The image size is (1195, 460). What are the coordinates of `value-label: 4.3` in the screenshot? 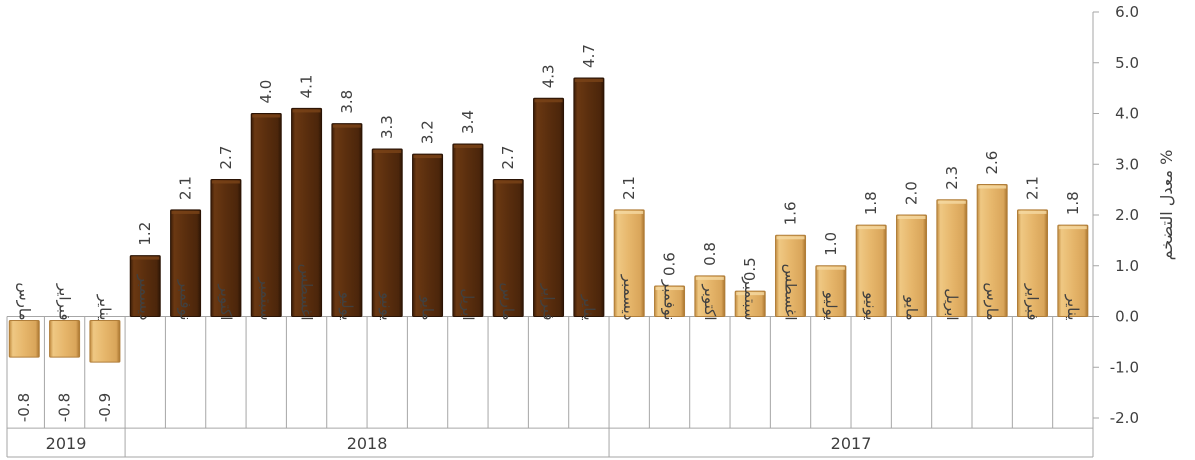 It's located at (549, 76).